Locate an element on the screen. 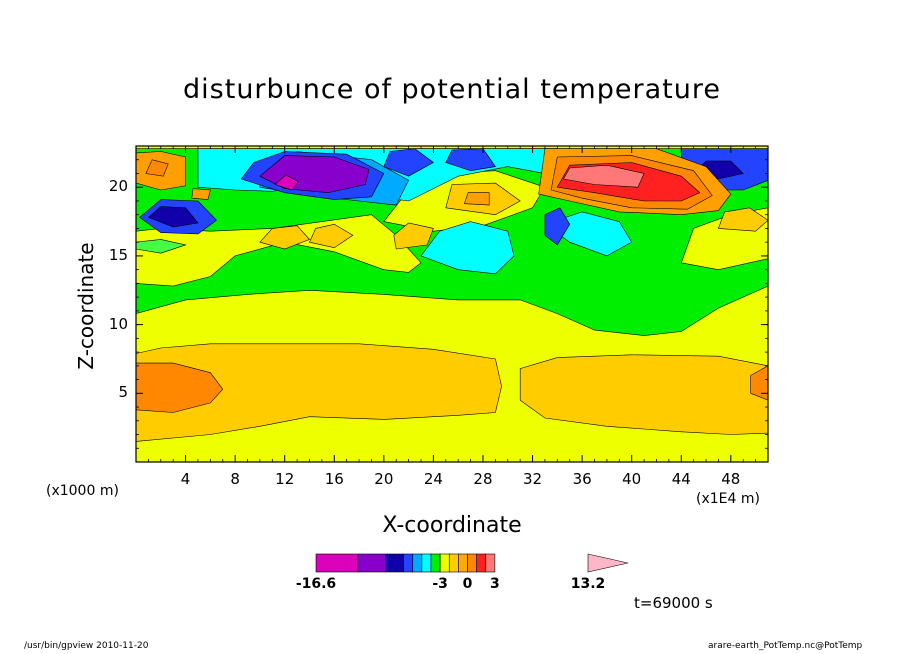  x-tick-label: 28 is located at coordinates (483, 479).